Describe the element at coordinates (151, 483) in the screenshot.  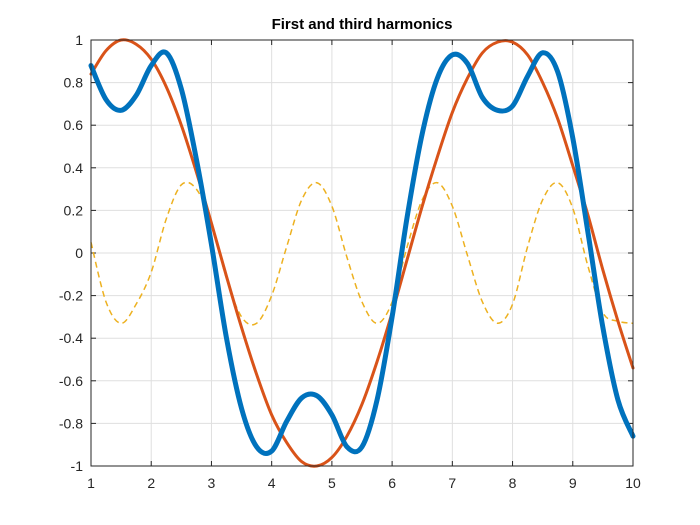
I see `x-tick-label: 2` at that location.